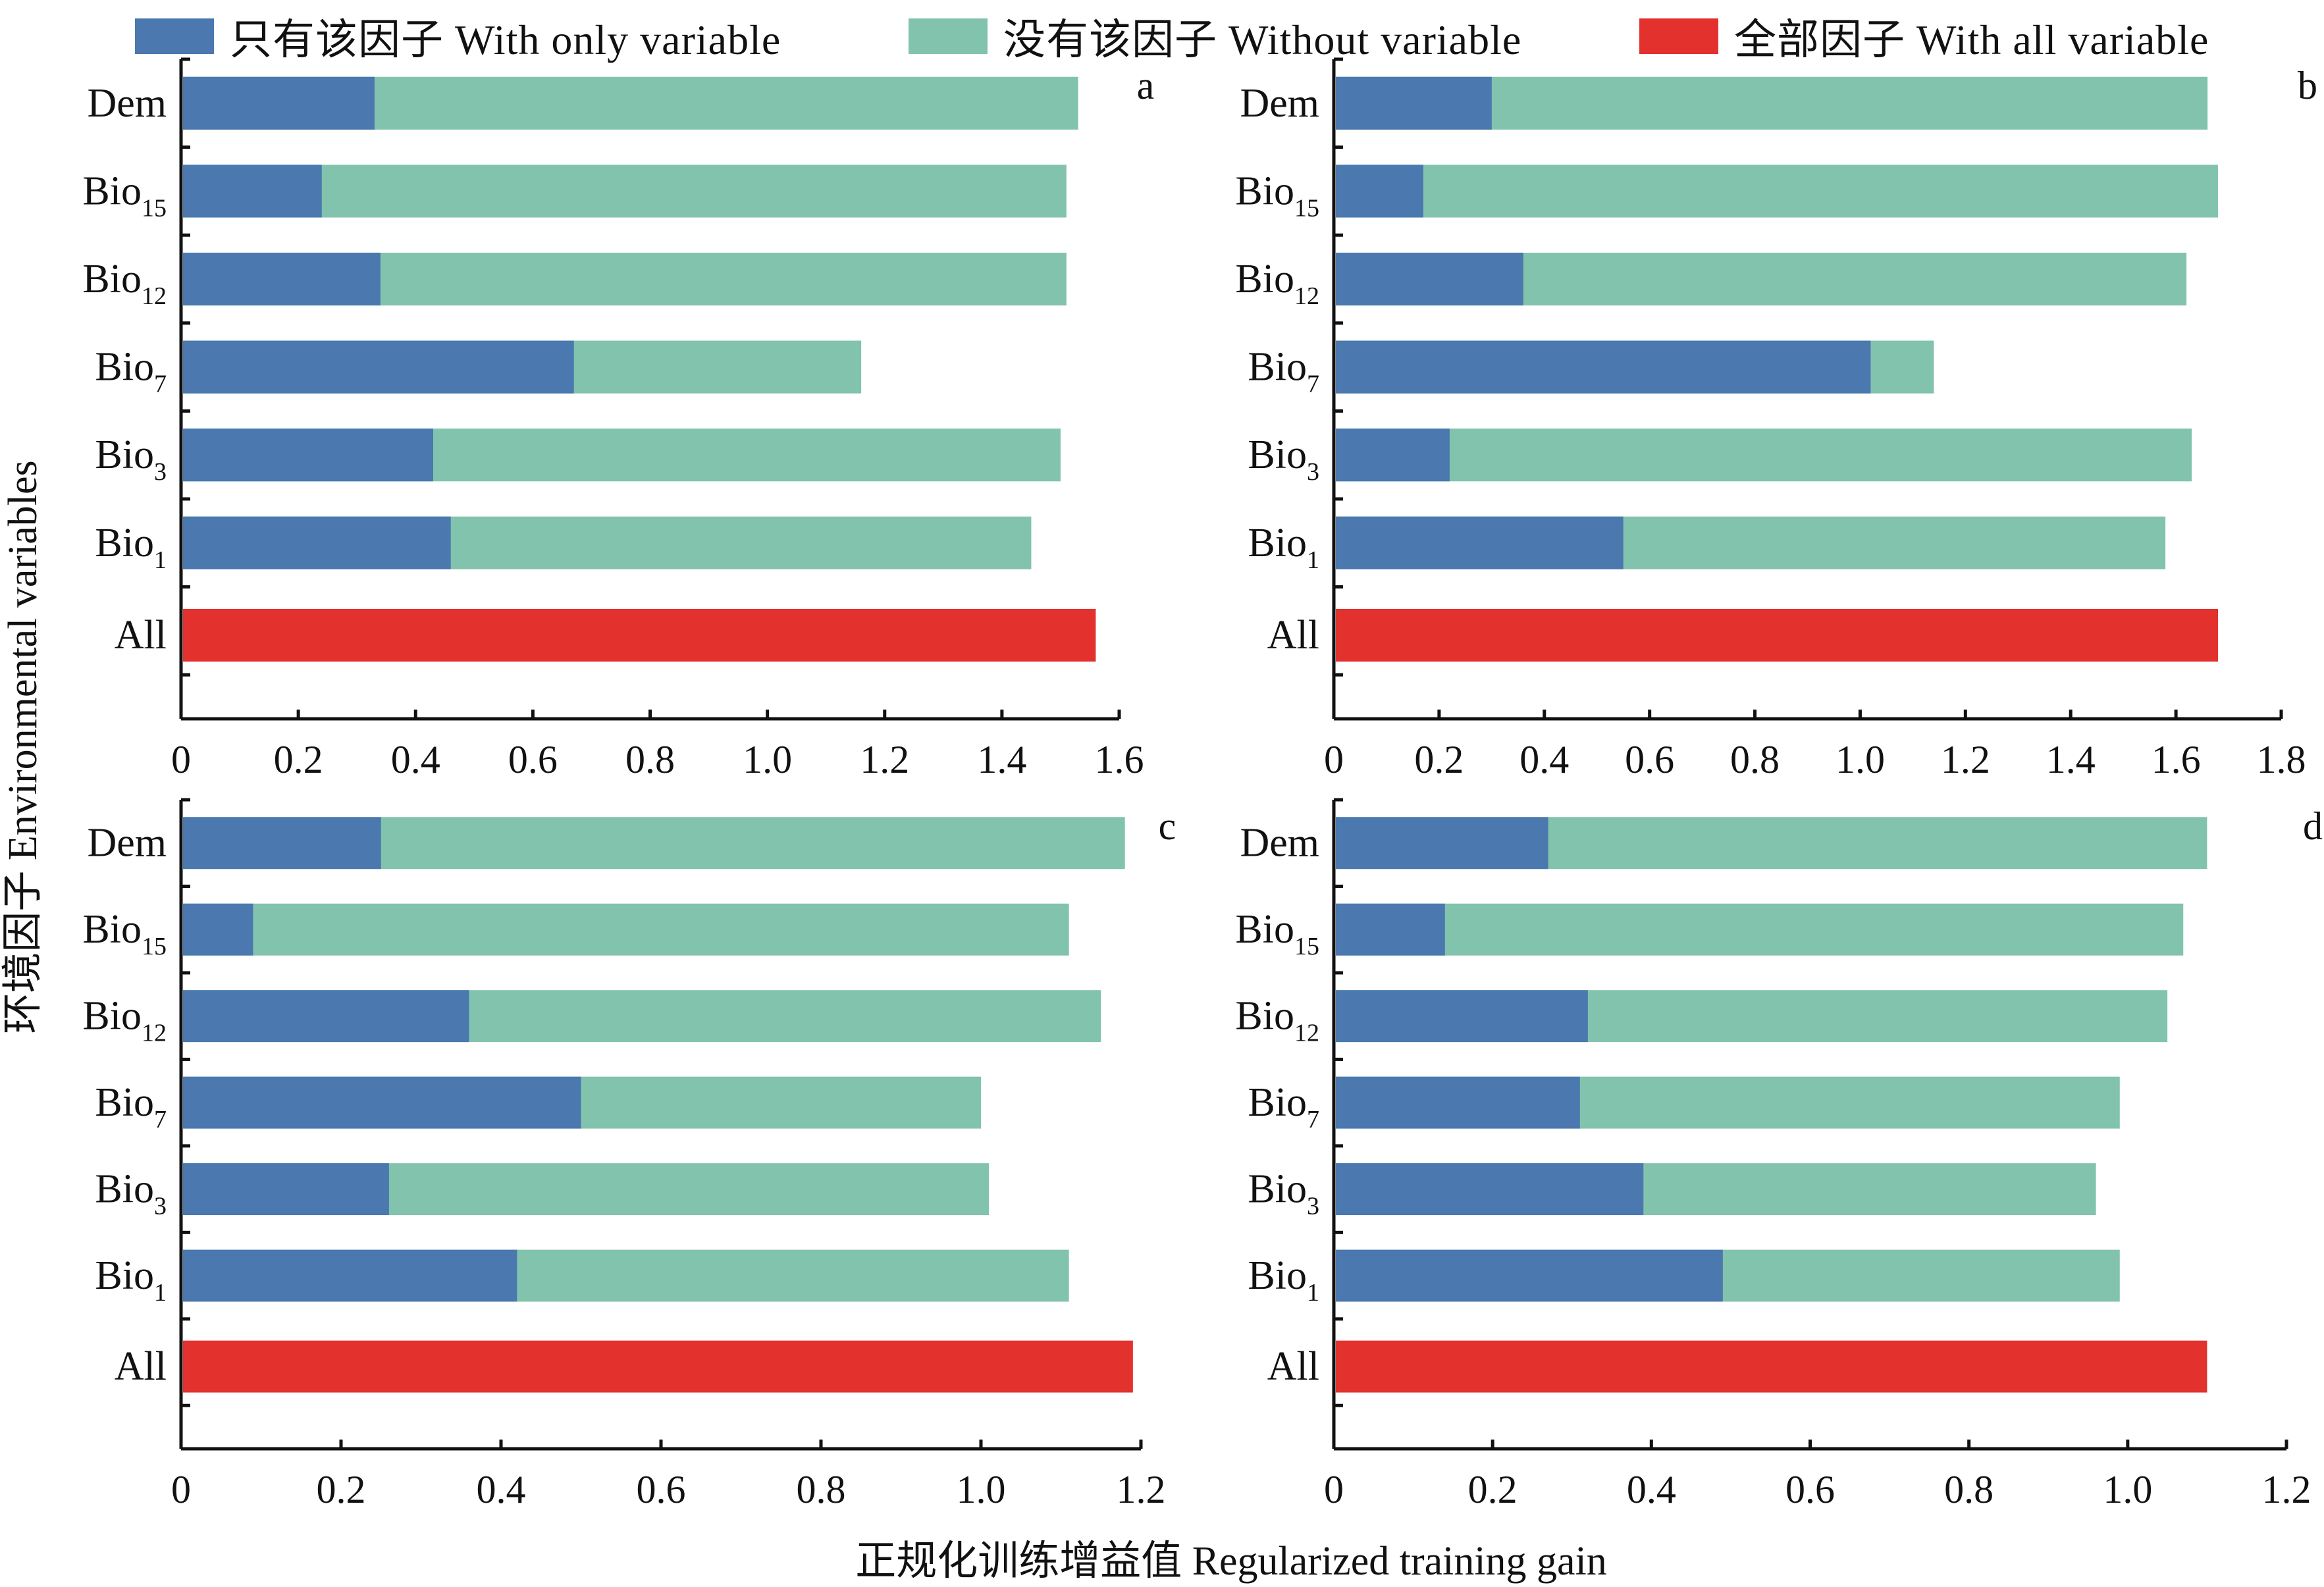 The height and width of the screenshot is (1587, 2324). Describe the element at coordinates (1231, 1561) in the screenshot. I see `x-axis-title: 正规化训练增益值 Regularized training gain` at that location.